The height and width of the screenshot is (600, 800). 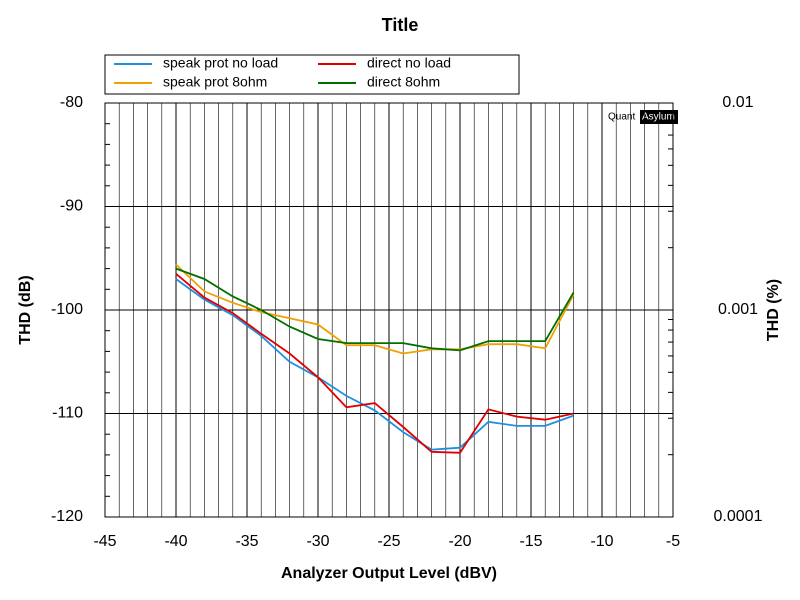 What do you see at coordinates (601, 541) in the screenshot?
I see `x-tick-label: -10` at bounding box center [601, 541].